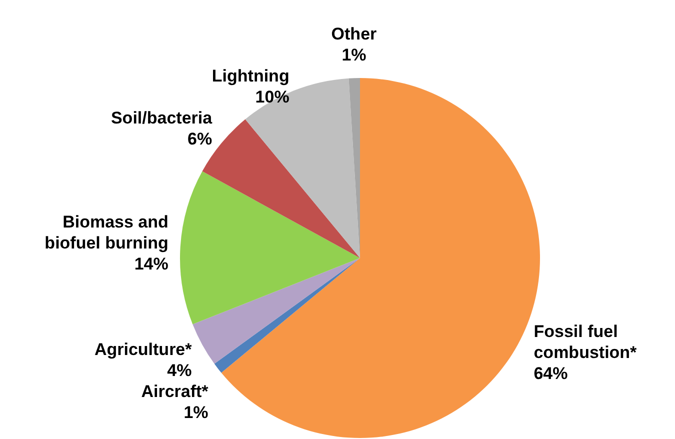 The image size is (675, 439). I want to click on slice-label: Fossil fuel combustion*, so click(586, 342).